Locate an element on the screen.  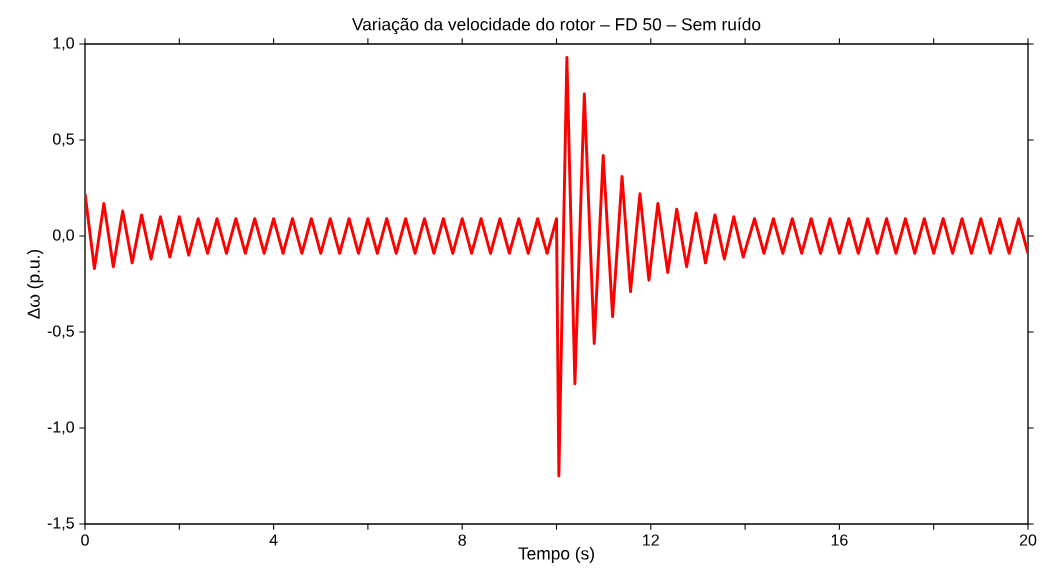
y-axis-title: Δω (p.u.) is located at coordinates (35, 284).